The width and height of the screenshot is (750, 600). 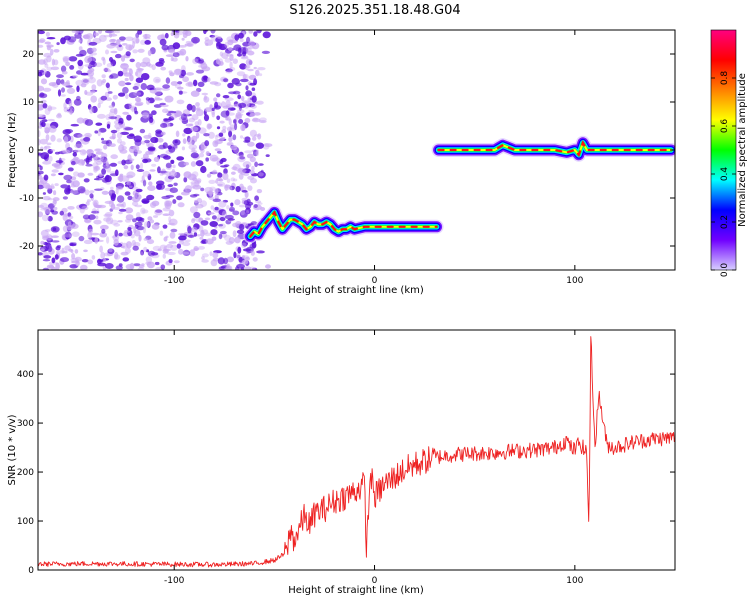 I want to click on x-tick-label: 0, so click(x=375, y=581).